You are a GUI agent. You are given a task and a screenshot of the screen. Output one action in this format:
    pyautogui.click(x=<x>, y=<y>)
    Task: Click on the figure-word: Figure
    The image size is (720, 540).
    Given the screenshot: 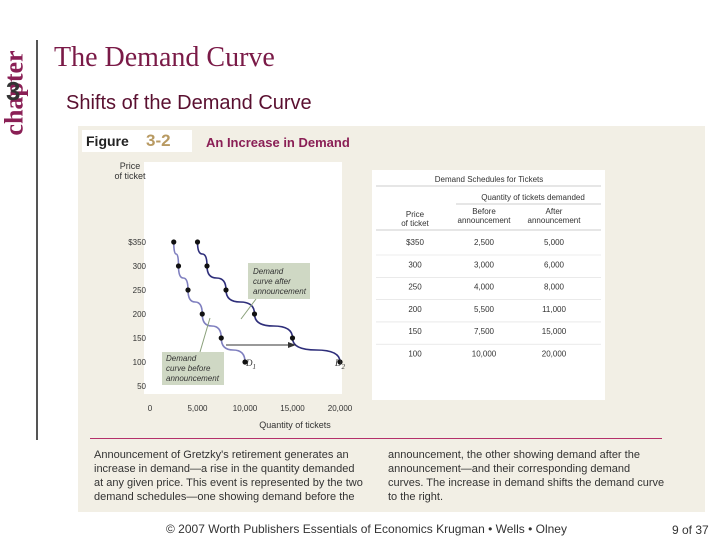 What is the action you would take?
    pyautogui.click(x=107, y=141)
    